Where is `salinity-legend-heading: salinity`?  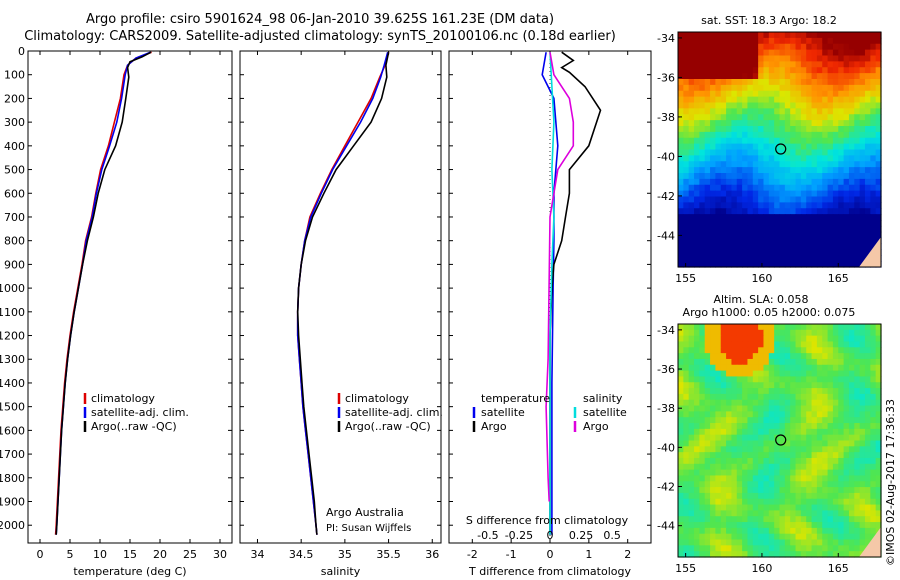 salinity-legend-heading: salinity is located at coordinates (603, 398).